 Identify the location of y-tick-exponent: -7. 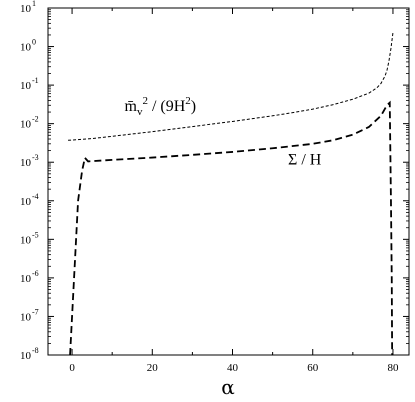
(35, 311).